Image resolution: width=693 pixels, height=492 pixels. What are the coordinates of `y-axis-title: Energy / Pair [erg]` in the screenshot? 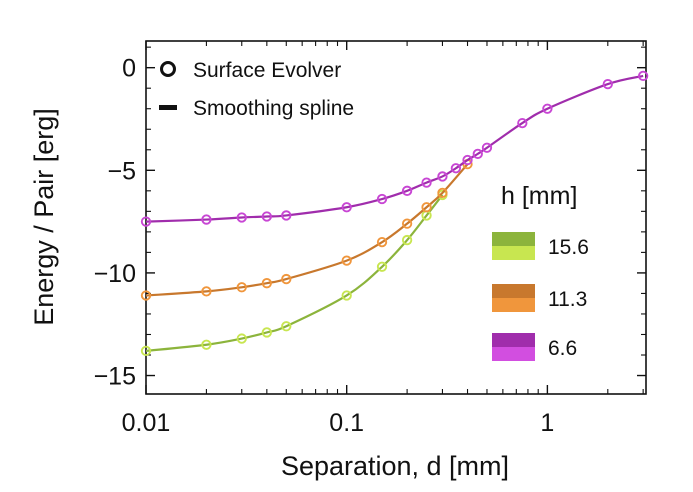 It's located at (44, 217).